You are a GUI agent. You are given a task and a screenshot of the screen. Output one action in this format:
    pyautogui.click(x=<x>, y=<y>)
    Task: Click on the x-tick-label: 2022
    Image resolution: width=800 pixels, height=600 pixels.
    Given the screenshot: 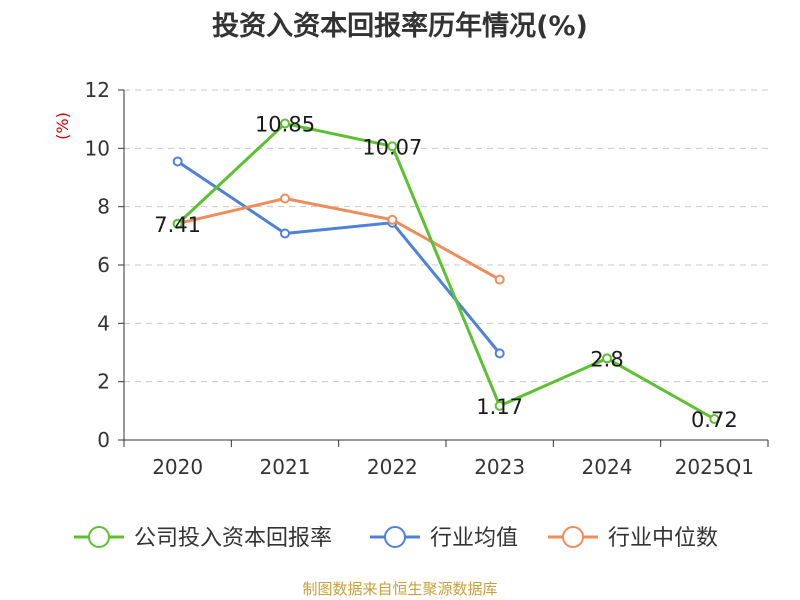 What is the action you would take?
    pyautogui.click(x=392, y=467)
    